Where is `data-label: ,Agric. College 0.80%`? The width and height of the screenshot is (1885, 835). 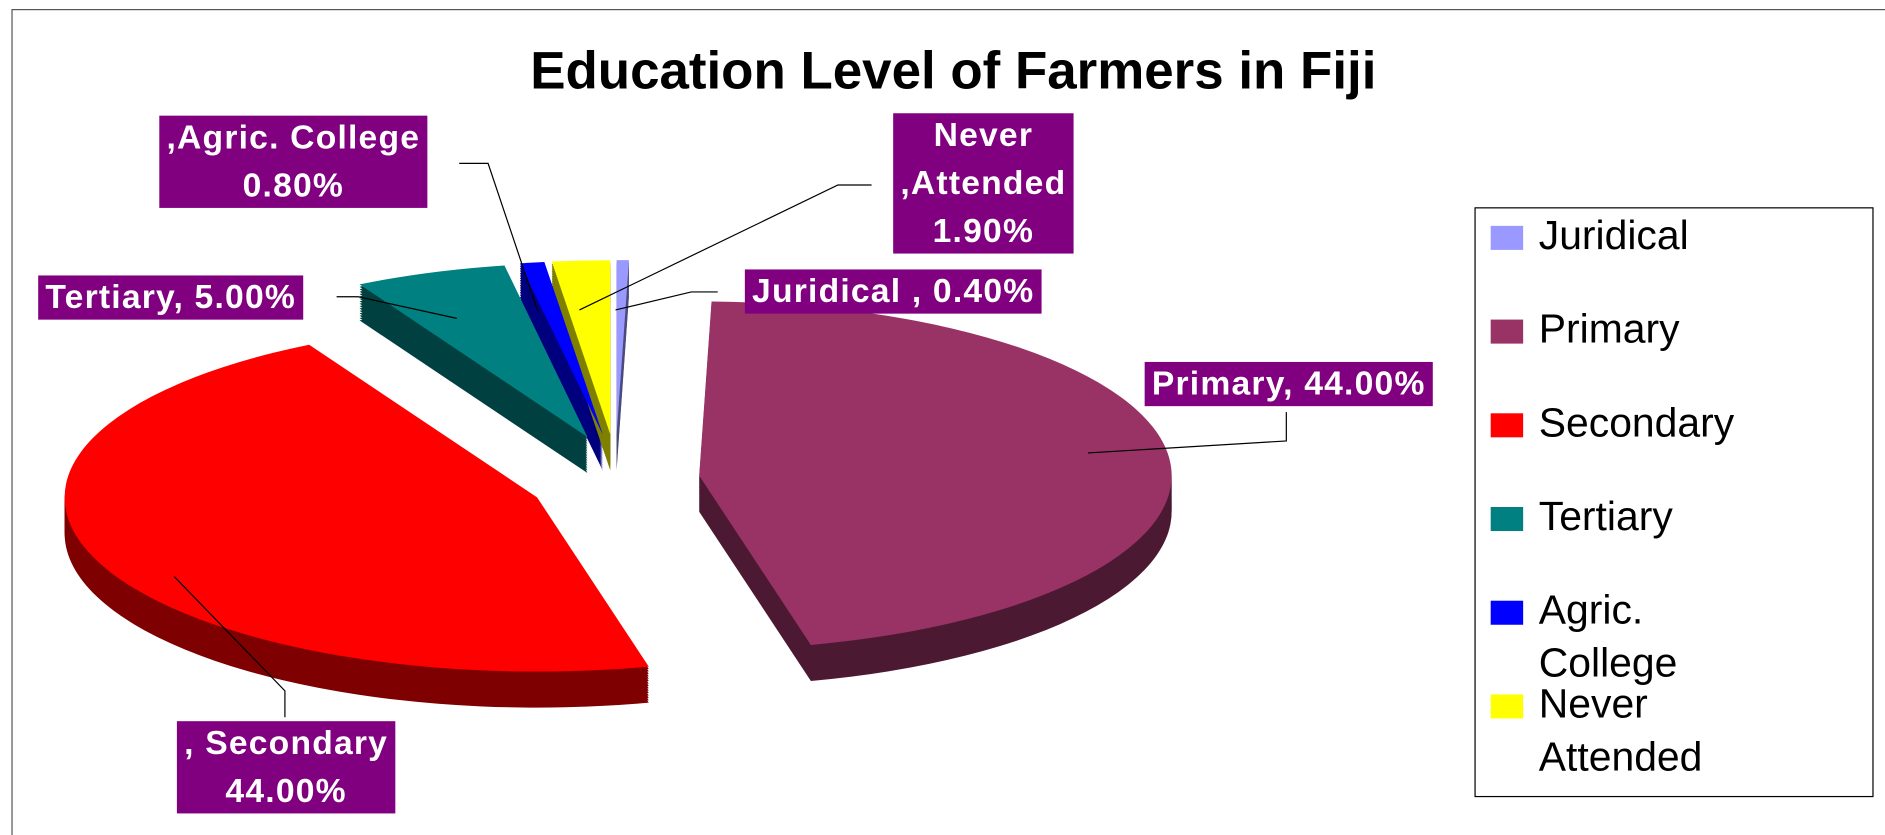 data-label: ,Agric. College 0.80% is located at coordinates (294, 161).